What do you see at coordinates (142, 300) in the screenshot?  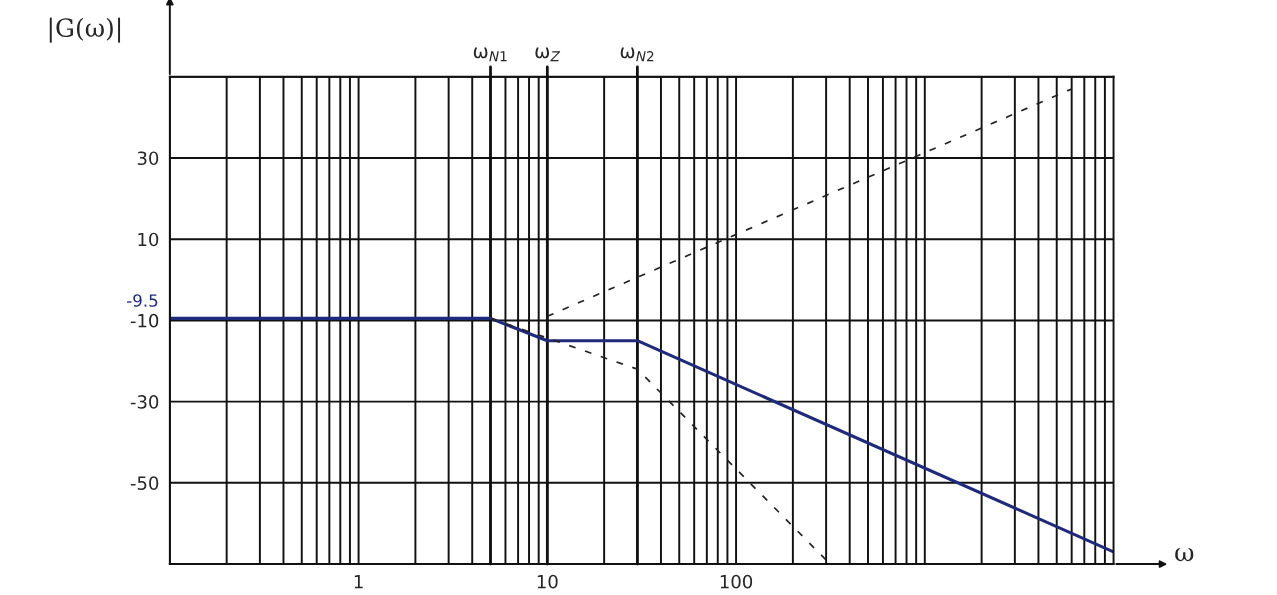 I see `annotation: -9.5` at bounding box center [142, 300].